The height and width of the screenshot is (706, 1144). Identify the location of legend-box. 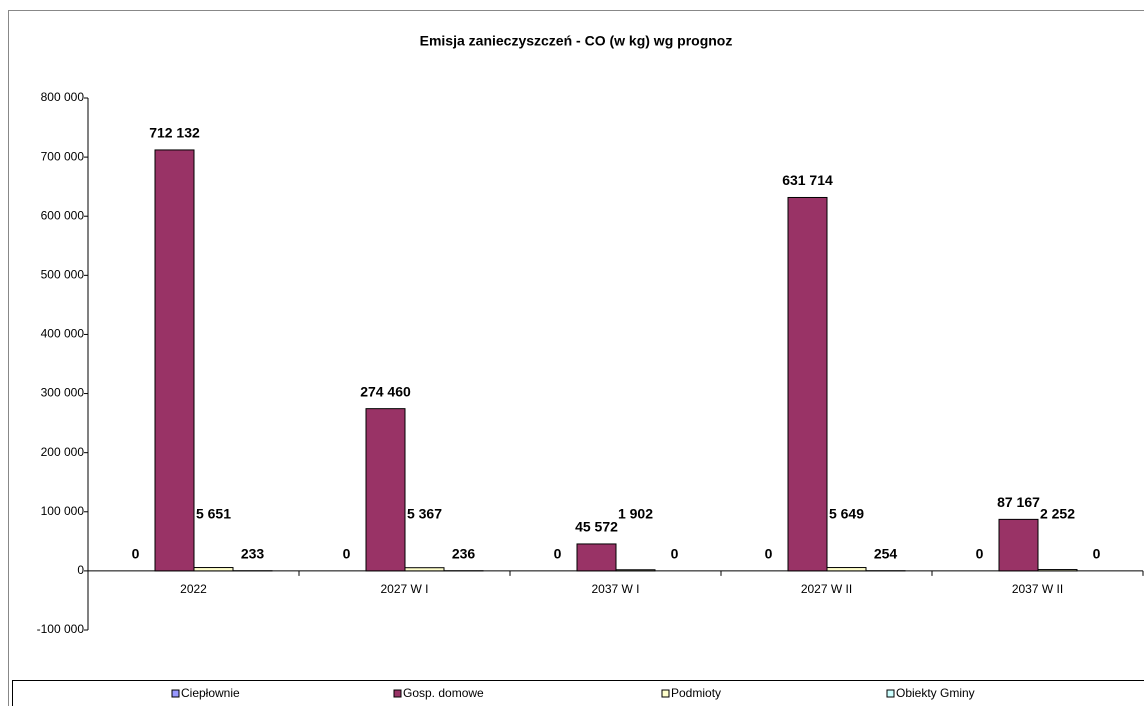
(578, 693).